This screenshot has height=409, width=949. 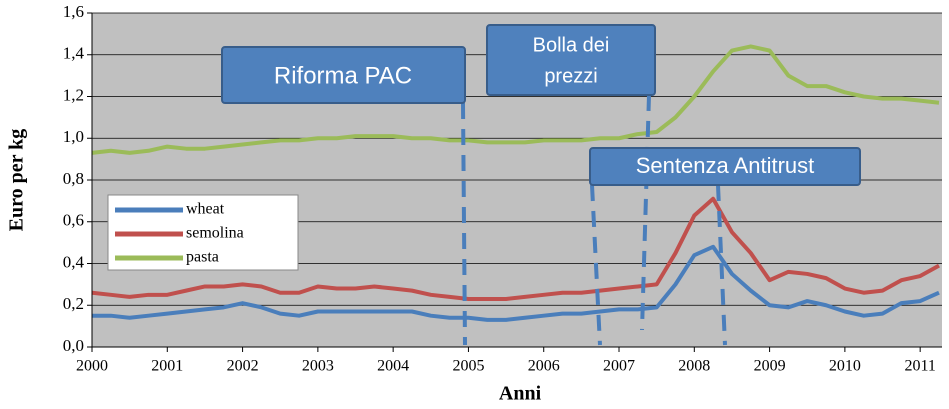 I want to click on y-axis-label: Euro per kg, so click(x=17, y=180).